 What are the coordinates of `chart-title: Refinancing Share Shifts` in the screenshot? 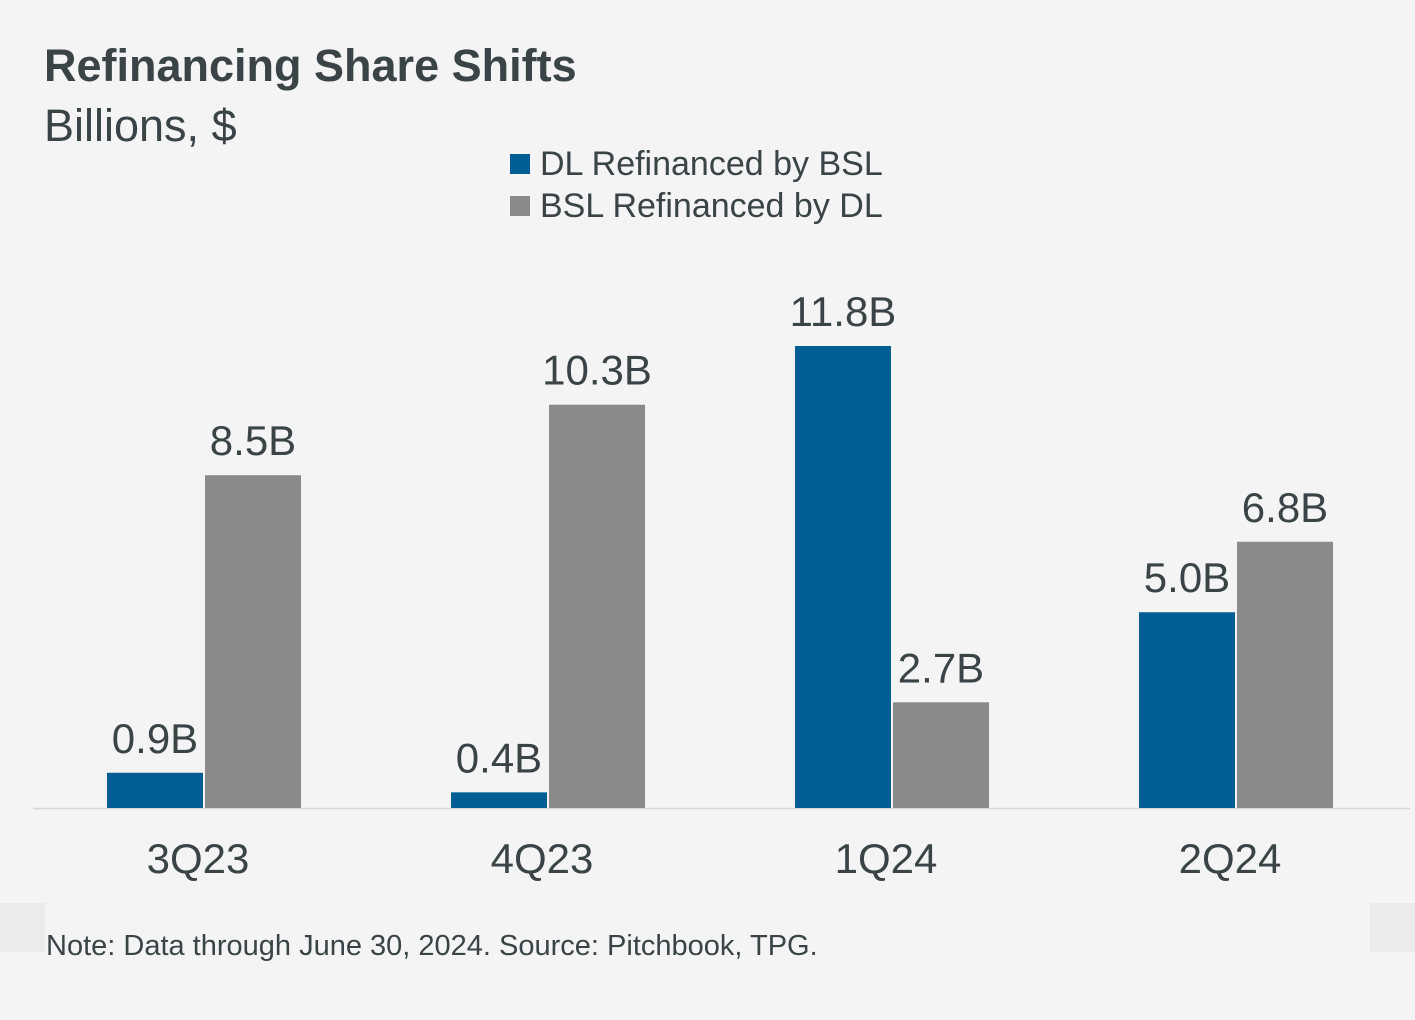 It's located at (310, 65).